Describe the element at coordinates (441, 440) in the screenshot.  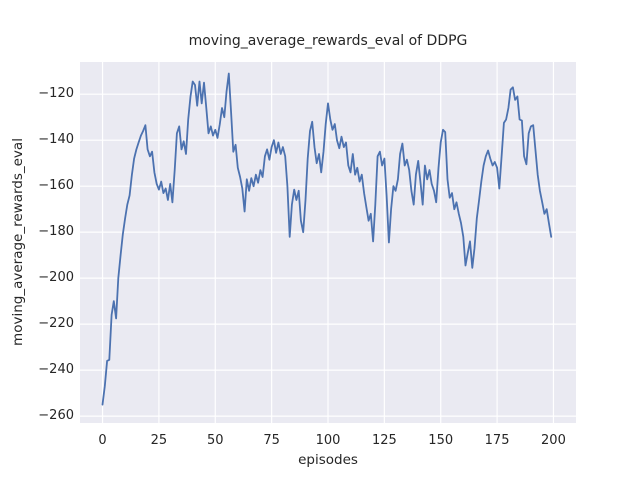
I see `x-tick-label: 150` at that location.